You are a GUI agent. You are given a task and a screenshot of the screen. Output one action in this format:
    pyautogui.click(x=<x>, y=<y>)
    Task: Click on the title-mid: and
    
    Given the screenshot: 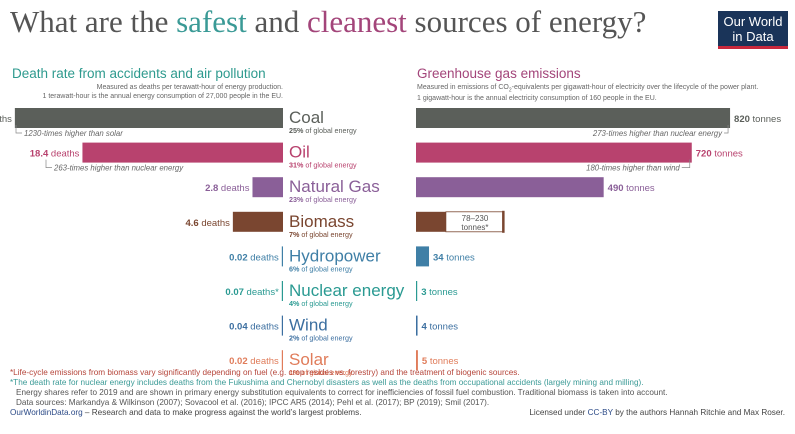 What is the action you would take?
    pyautogui.click(x=276, y=21)
    